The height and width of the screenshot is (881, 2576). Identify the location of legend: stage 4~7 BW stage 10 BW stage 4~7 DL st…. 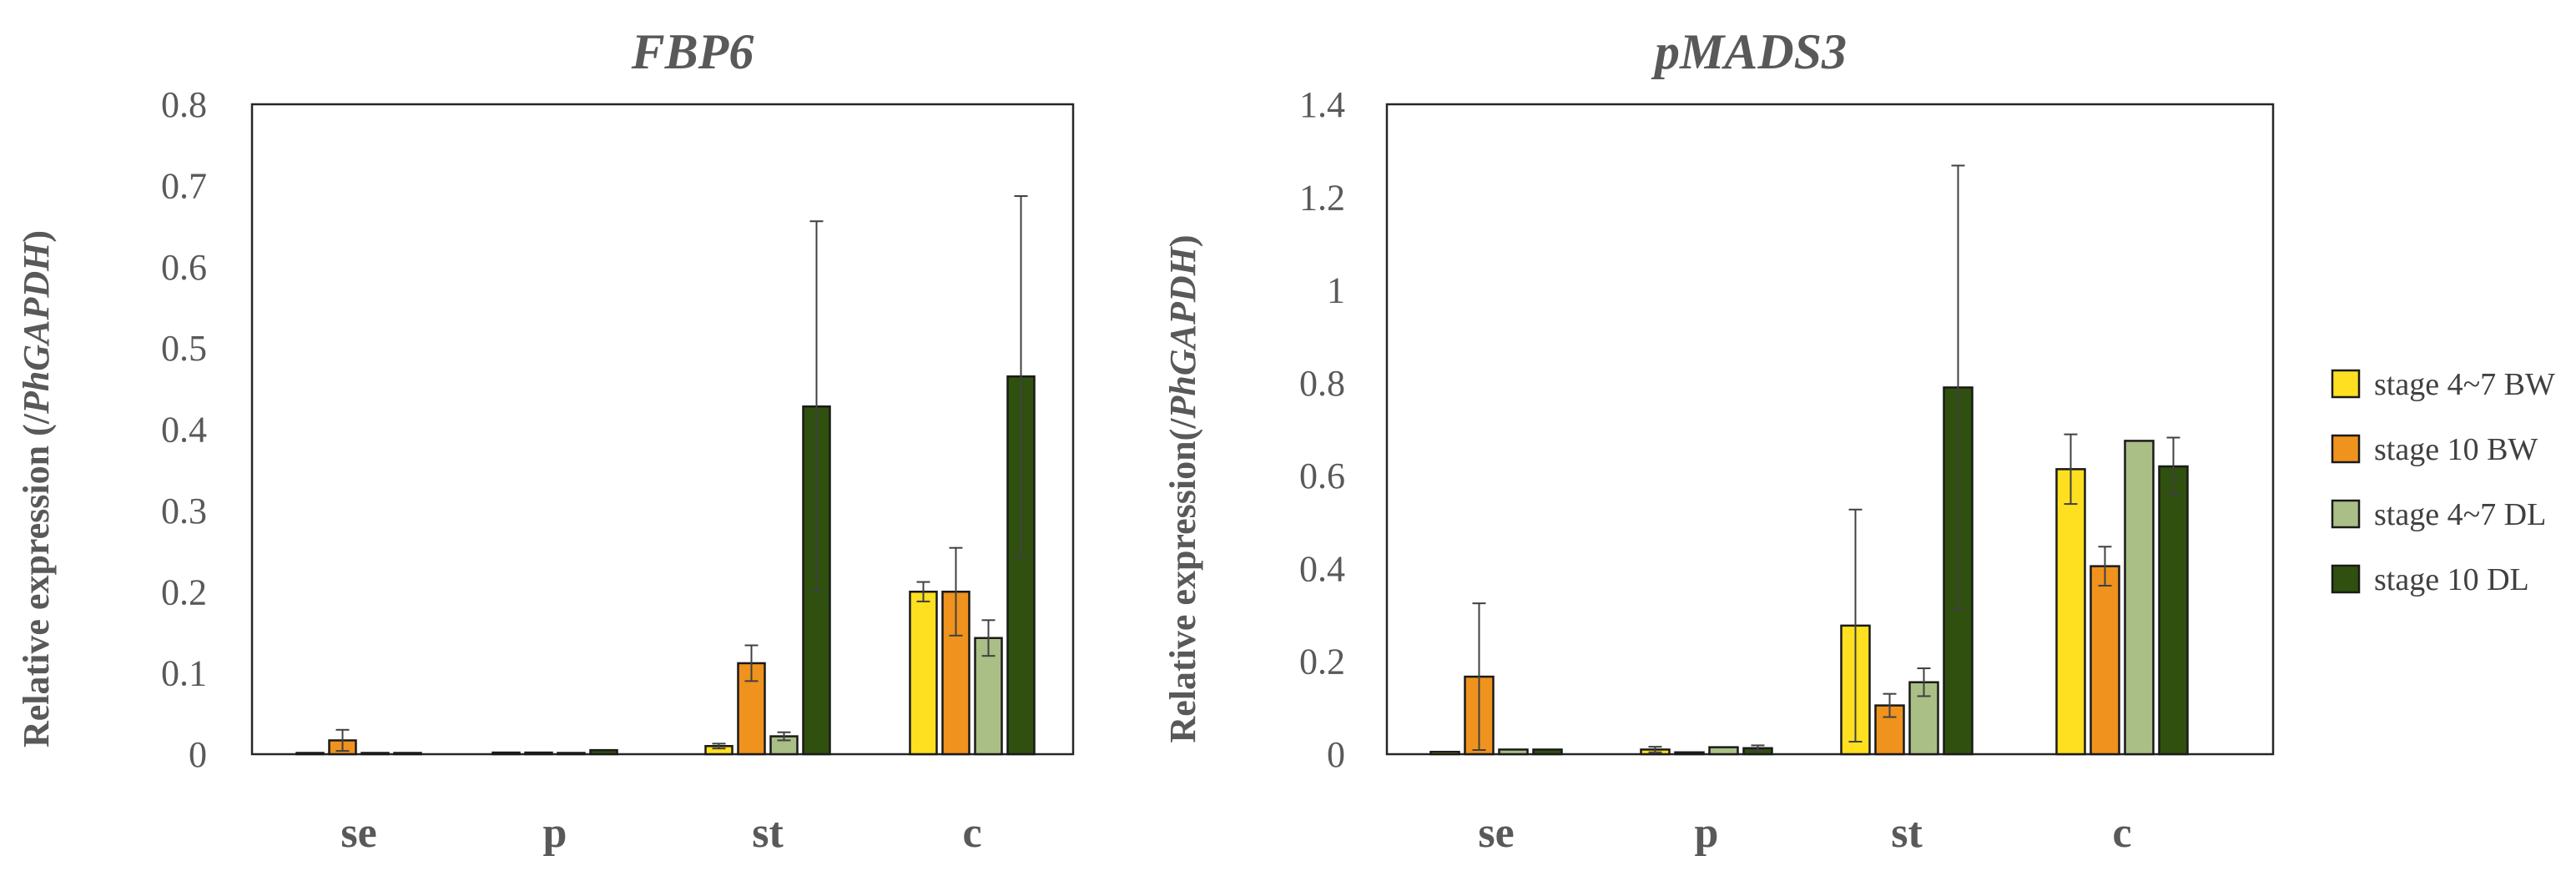
(2443, 482).